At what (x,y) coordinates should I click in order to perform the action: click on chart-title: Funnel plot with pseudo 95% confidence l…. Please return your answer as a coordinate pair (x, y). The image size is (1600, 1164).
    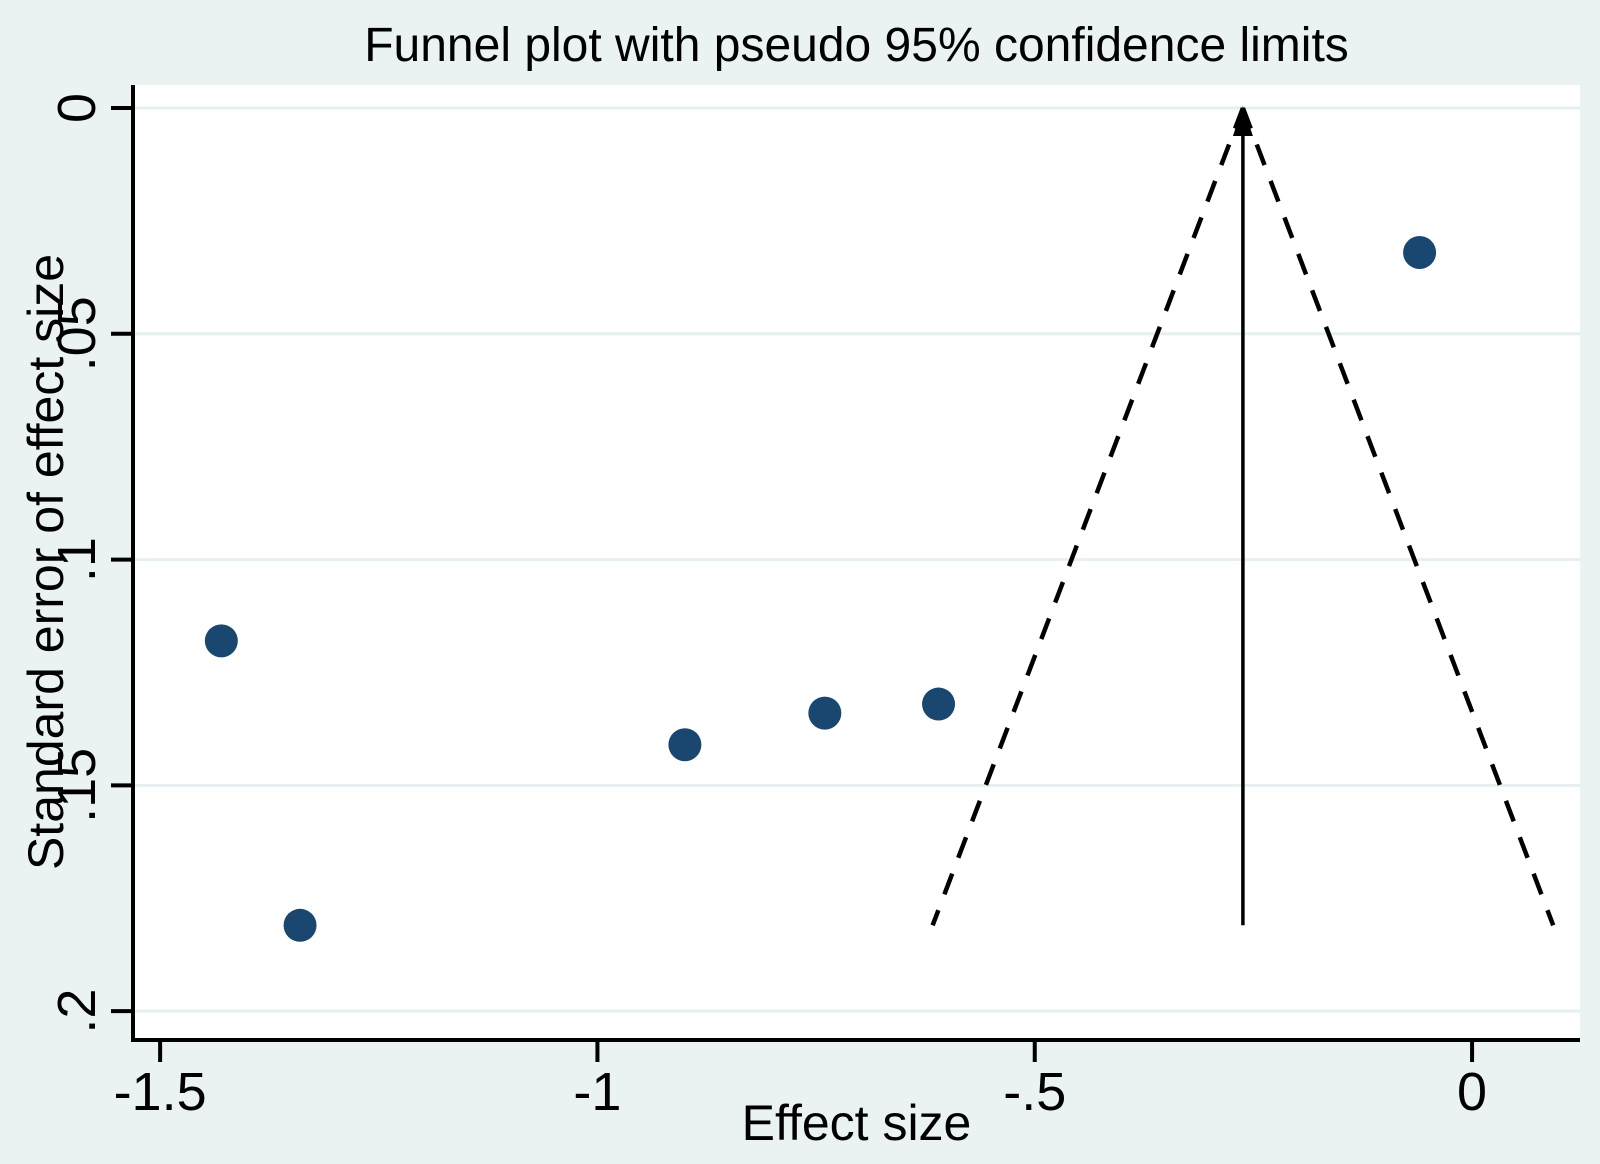
    Looking at the image, I should click on (856, 45).